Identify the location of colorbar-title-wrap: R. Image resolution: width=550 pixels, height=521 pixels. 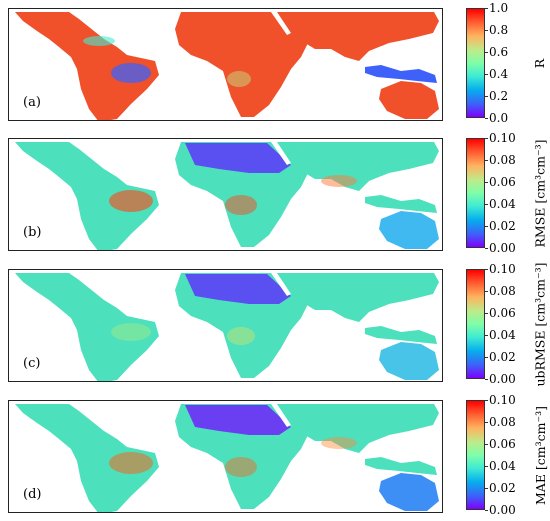
(540, 63).